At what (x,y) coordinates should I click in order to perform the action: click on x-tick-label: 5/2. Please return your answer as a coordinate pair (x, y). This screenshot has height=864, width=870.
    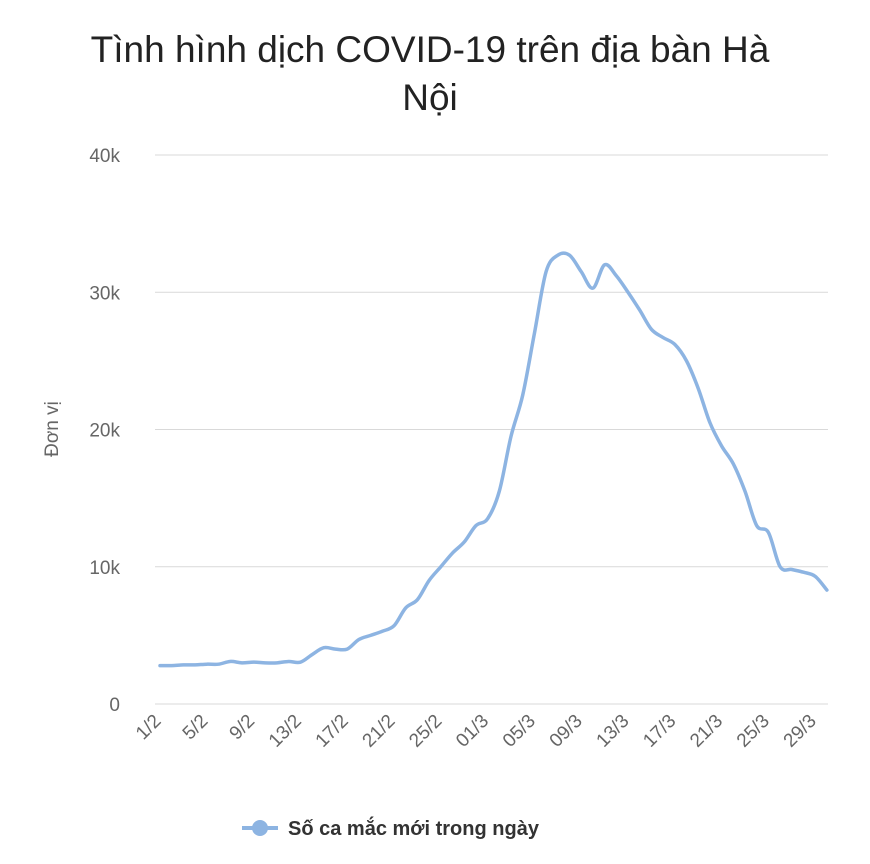
    Looking at the image, I should click on (196, 728).